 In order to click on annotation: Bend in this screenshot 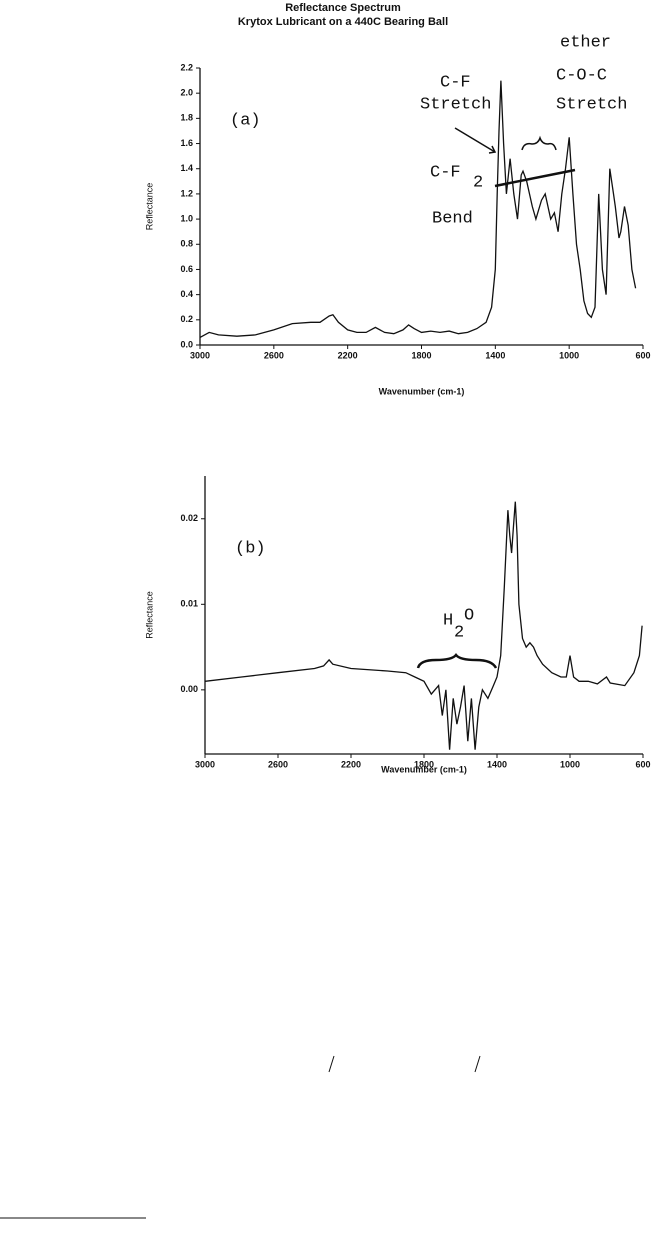, I will do `click(452, 218)`.